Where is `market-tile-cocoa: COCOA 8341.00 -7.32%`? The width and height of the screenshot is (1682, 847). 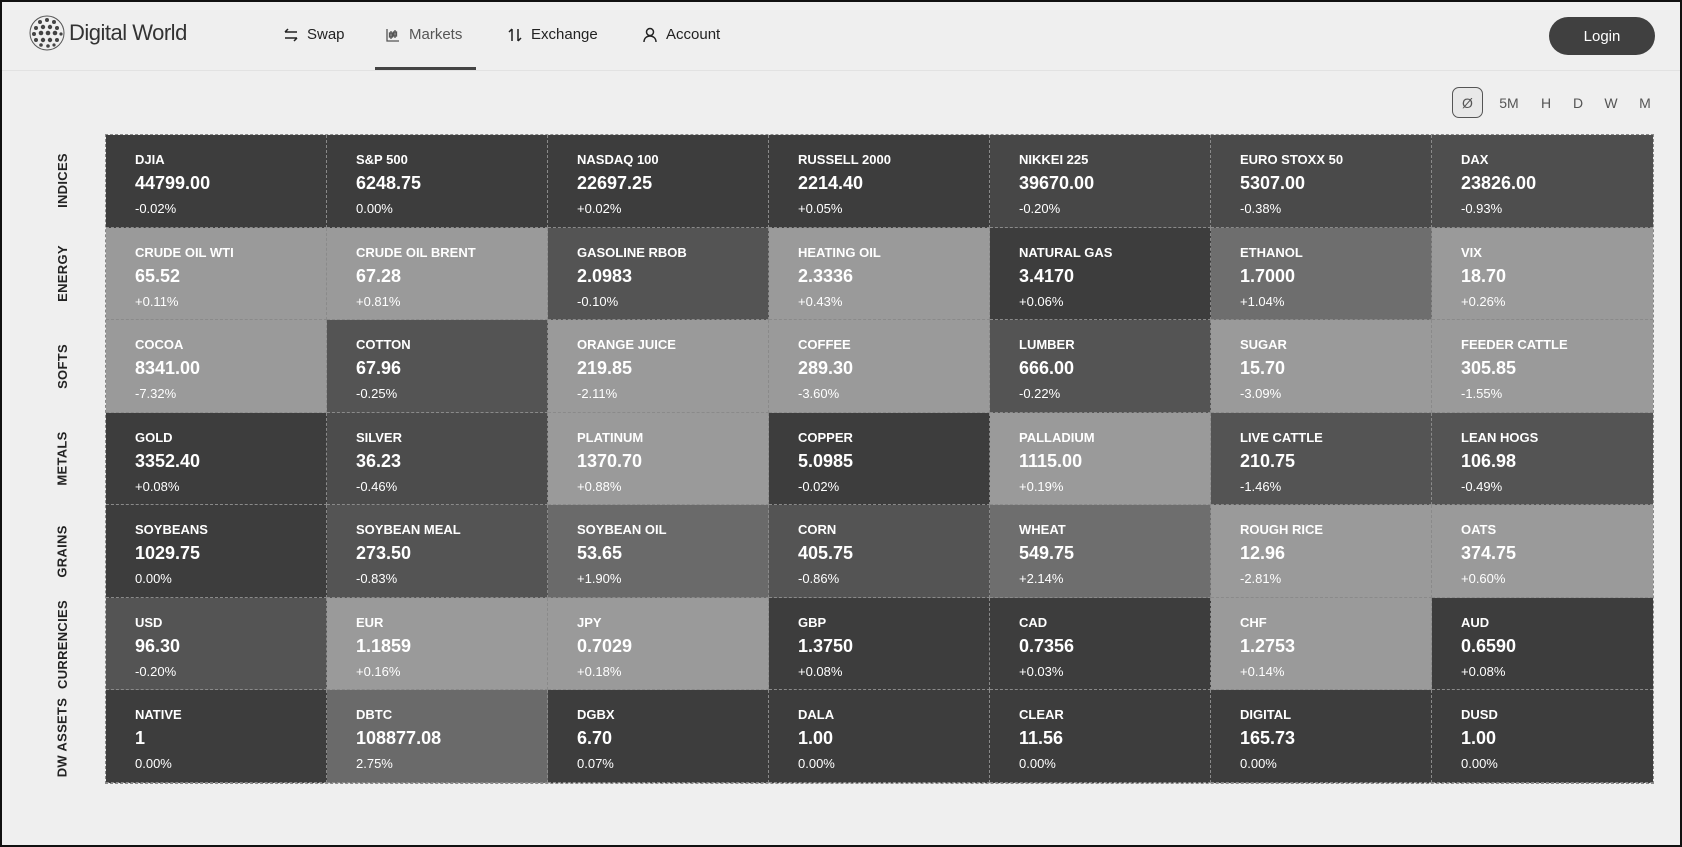 market-tile-cocoa: COCOA 8341.00 -7.32% is located at coordinates (216, 366).